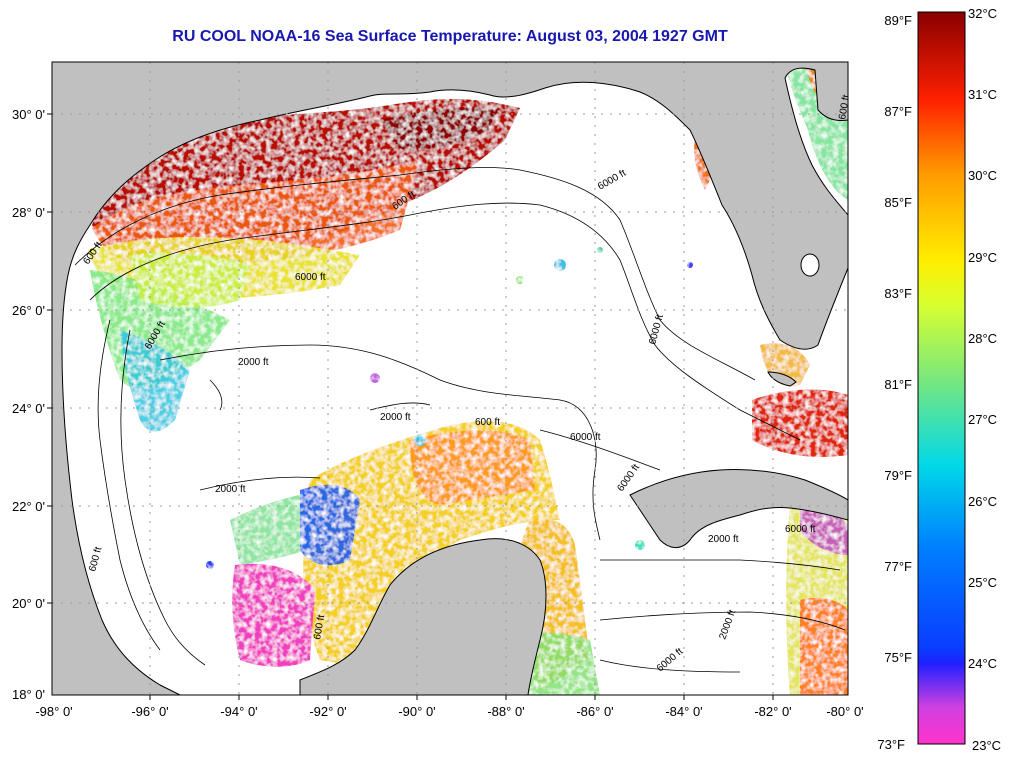 Image resolution: width=1016 pixels, height=761 pixels. What do you see at coordinates (28, 114) in the screenshot?
I see `lat-tick-label: 30° 0'` at bounding box center [28, 114].